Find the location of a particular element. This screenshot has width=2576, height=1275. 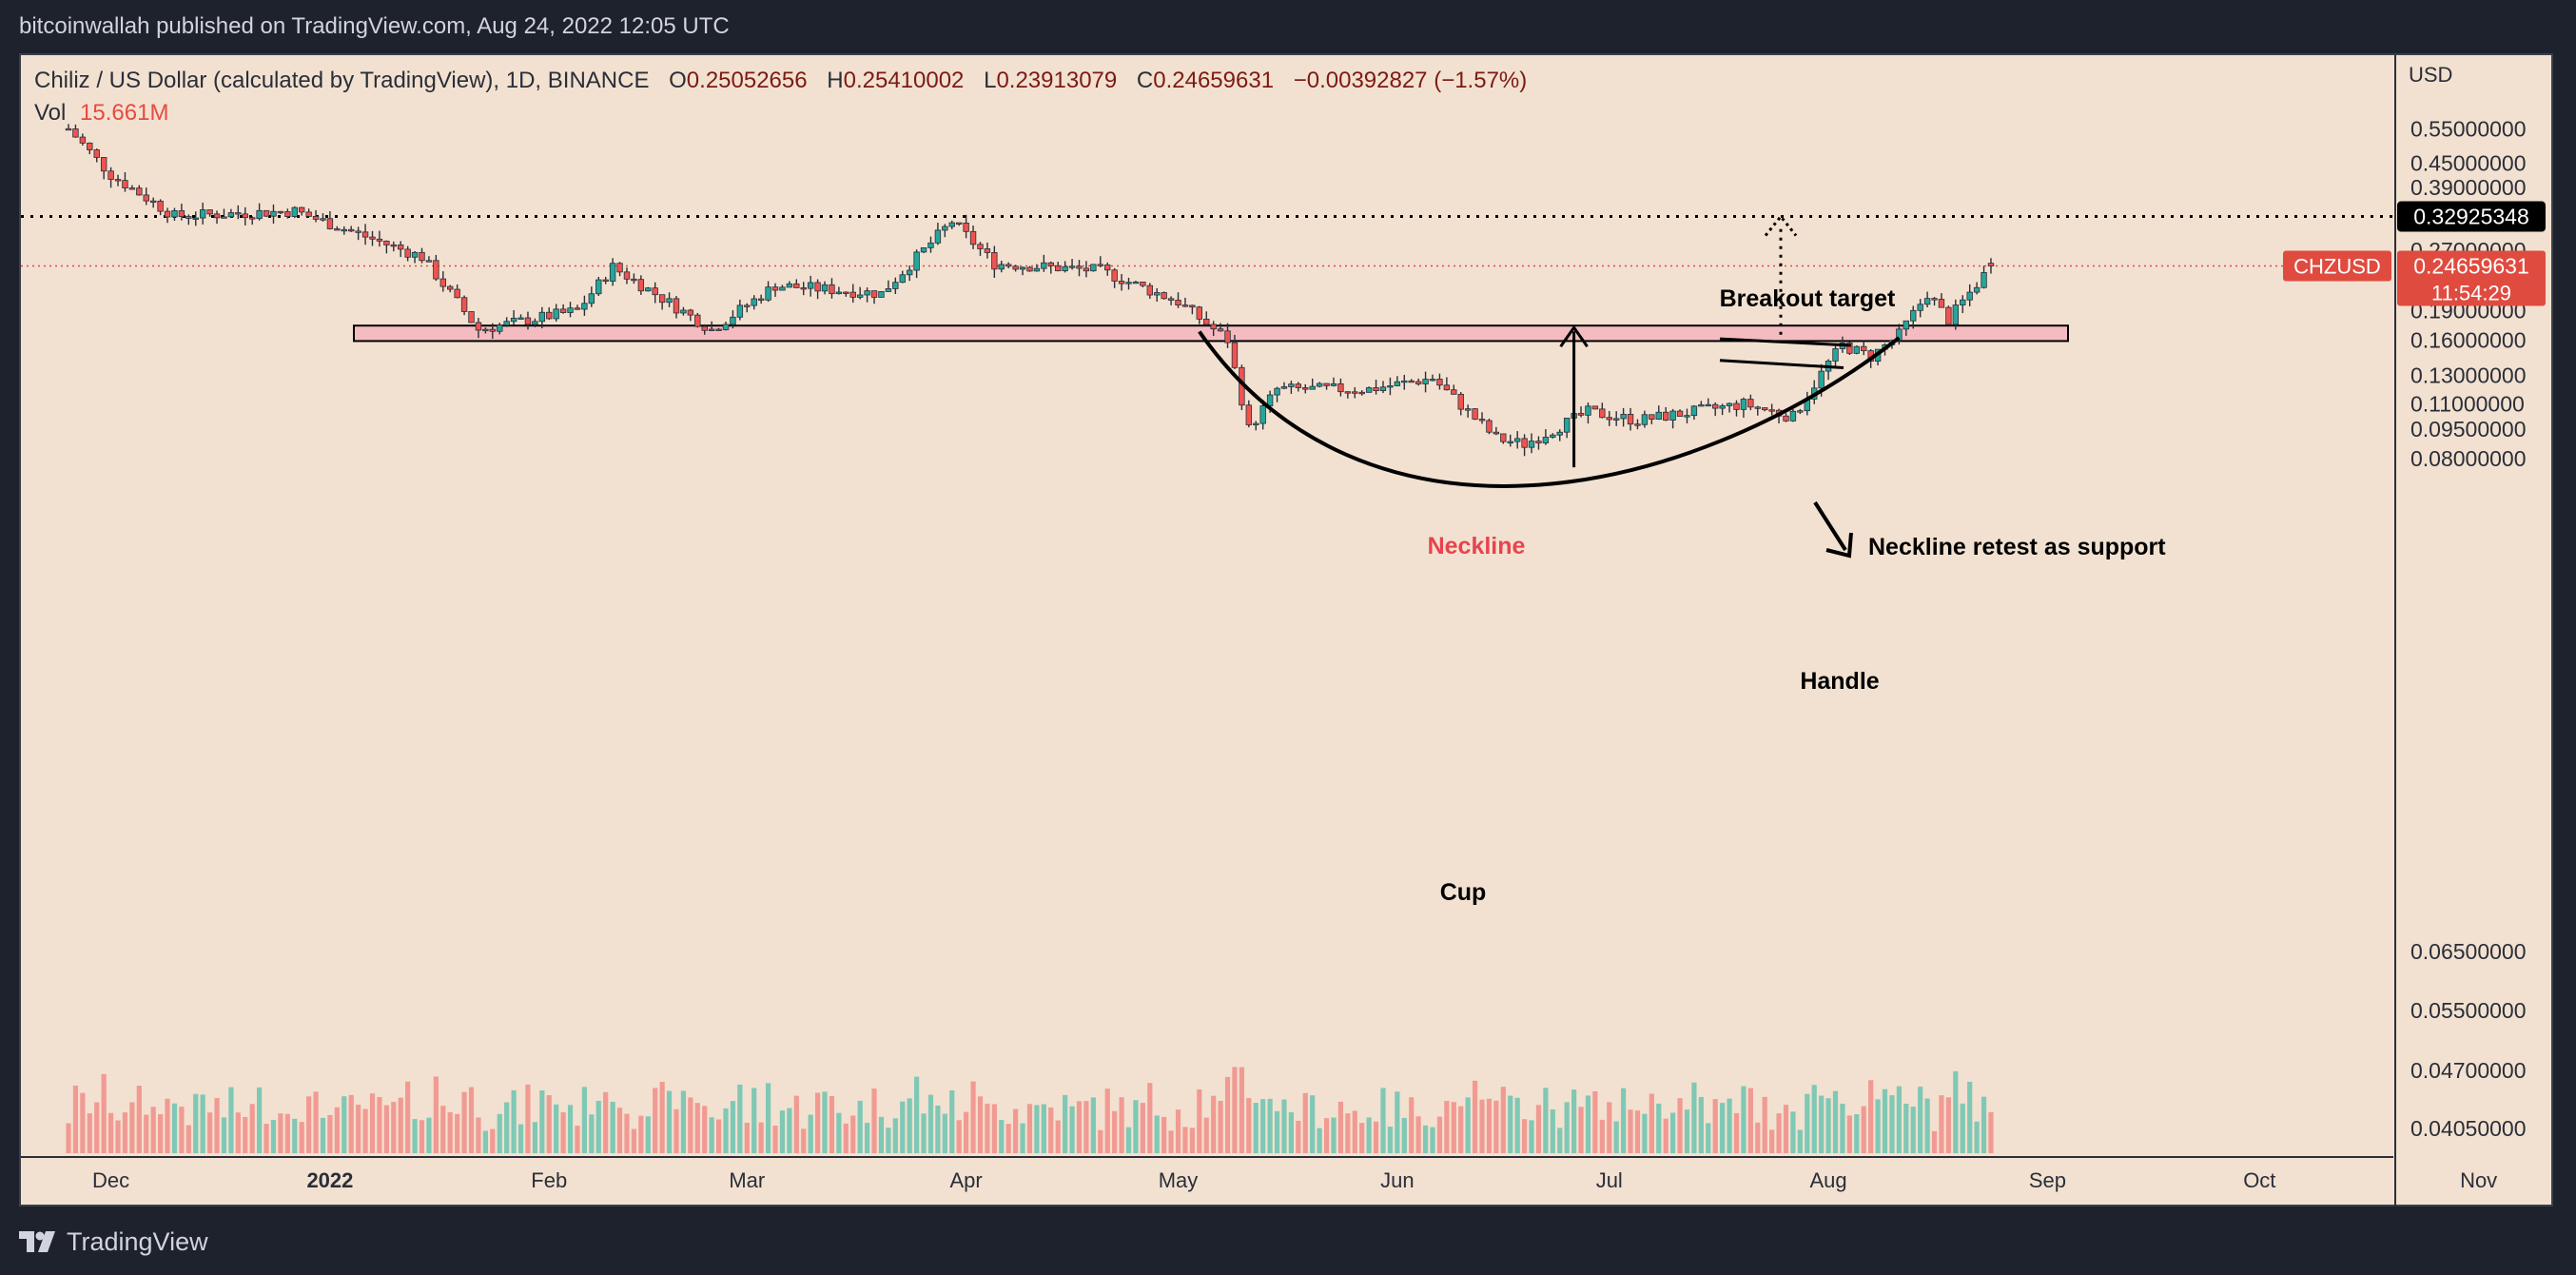

high-value: 0.25410002 is located at coordinates (904, 80).